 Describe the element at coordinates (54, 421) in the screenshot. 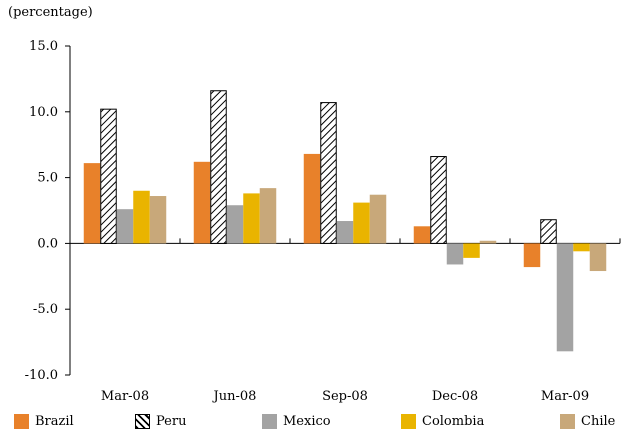

I see `legend-label: Brazil` at that location.